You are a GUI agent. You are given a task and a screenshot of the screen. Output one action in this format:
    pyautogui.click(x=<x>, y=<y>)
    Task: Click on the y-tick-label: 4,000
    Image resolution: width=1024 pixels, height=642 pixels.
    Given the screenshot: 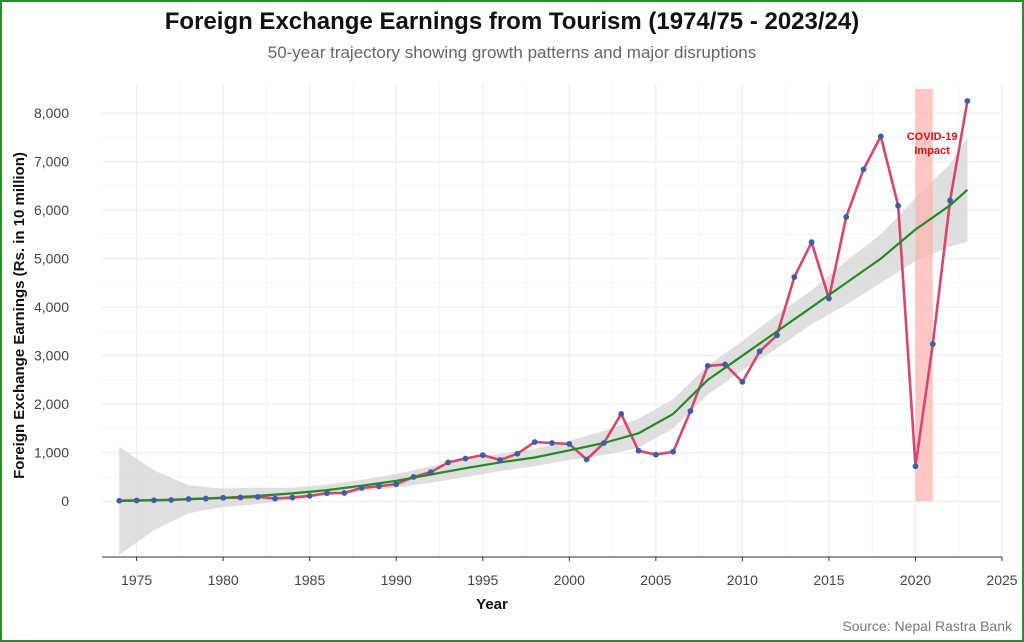 What is the action you would take?
    pyautogui.click(x=51, y=307)
    